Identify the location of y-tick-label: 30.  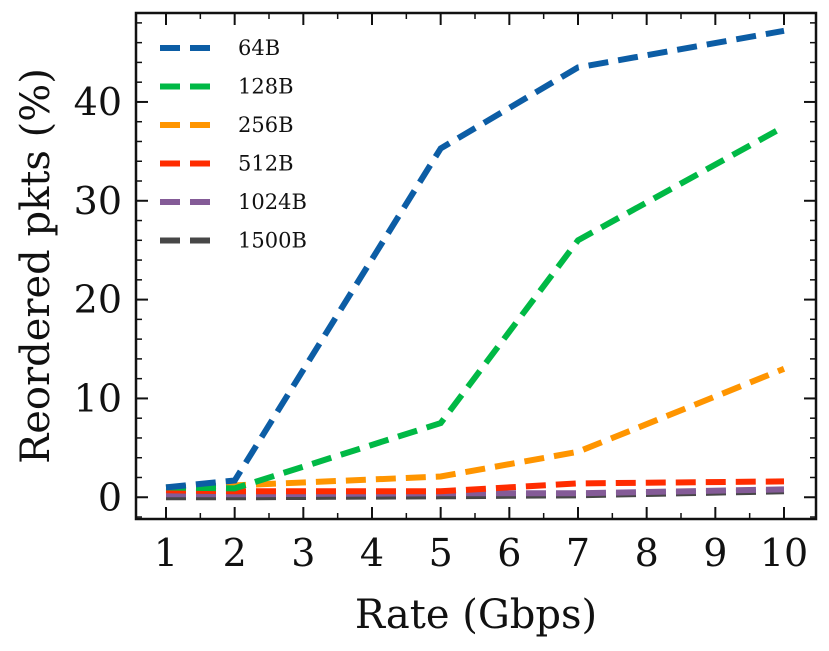
(98, 201).